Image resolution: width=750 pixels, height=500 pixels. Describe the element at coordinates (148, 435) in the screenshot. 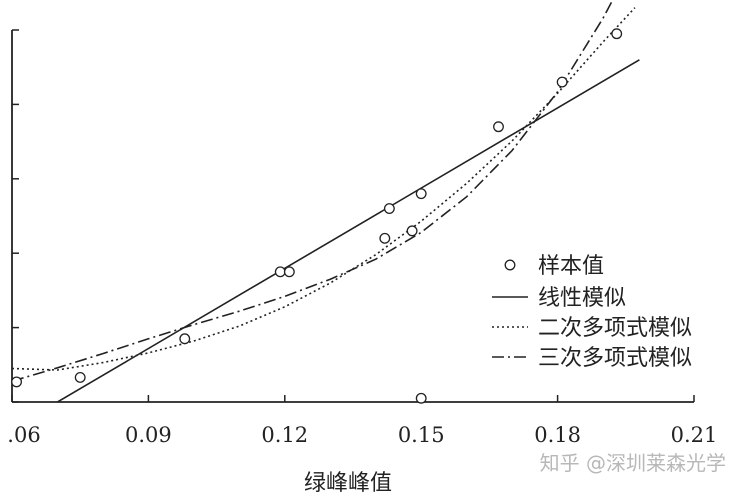

I see `x-tick-label: 0.09` at that location.